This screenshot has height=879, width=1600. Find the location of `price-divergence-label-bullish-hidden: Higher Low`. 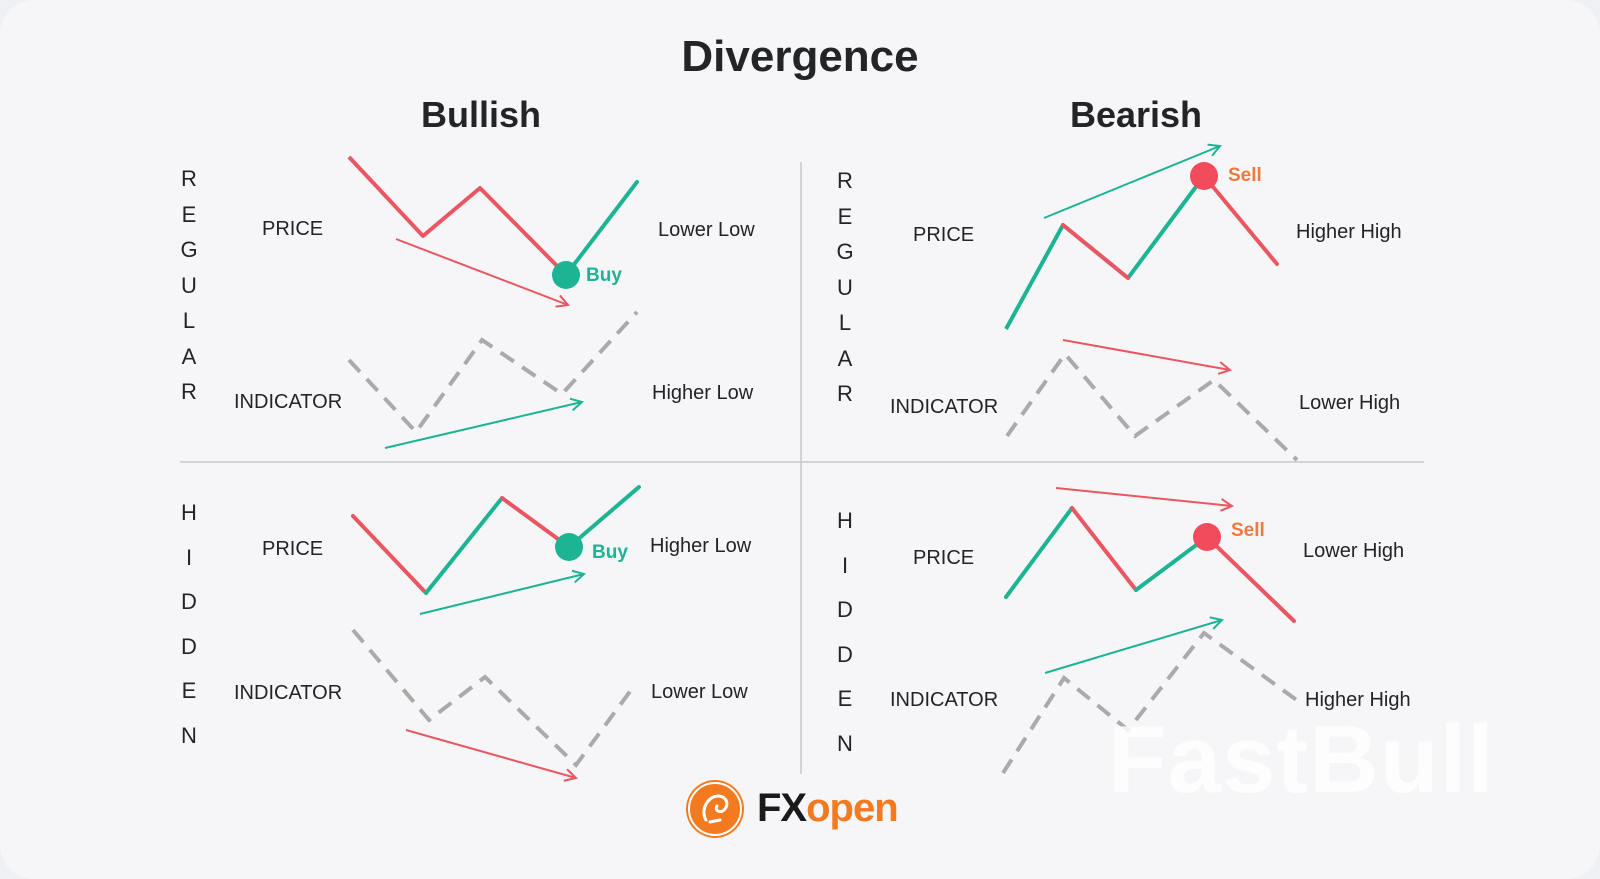

price-divergence-label-bullish-hidden: Higher Low is located at coordinates (701, 546).